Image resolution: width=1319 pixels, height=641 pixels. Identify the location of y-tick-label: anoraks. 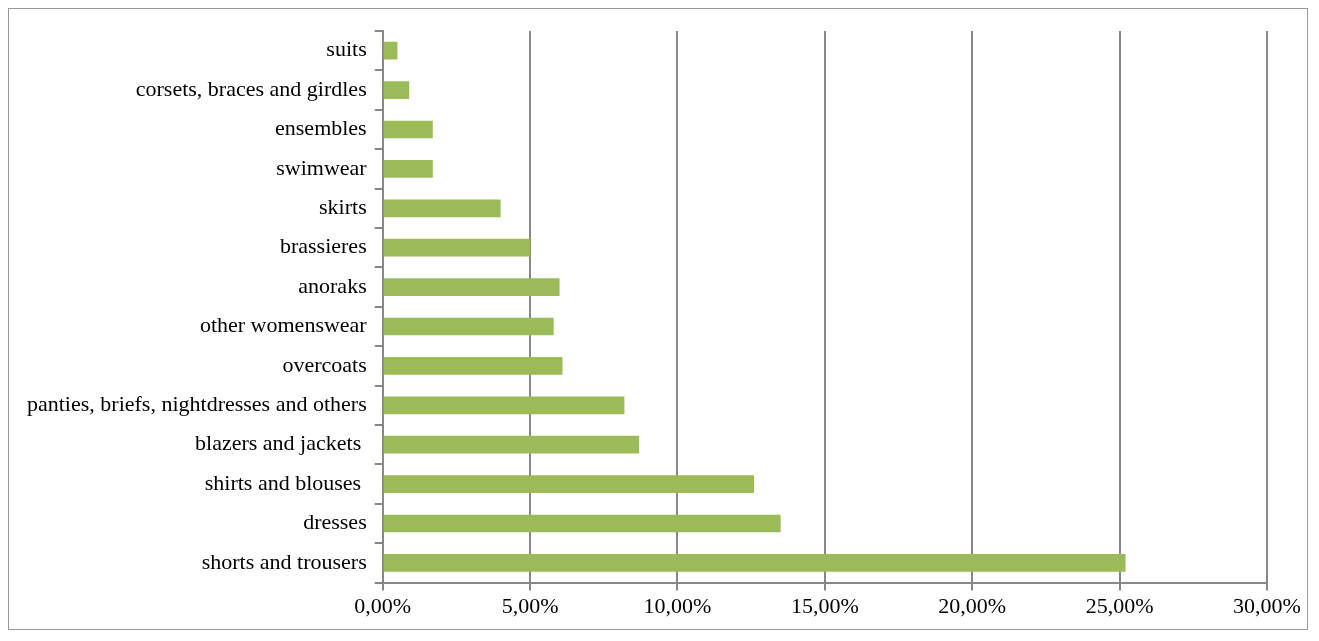
(332, 285).